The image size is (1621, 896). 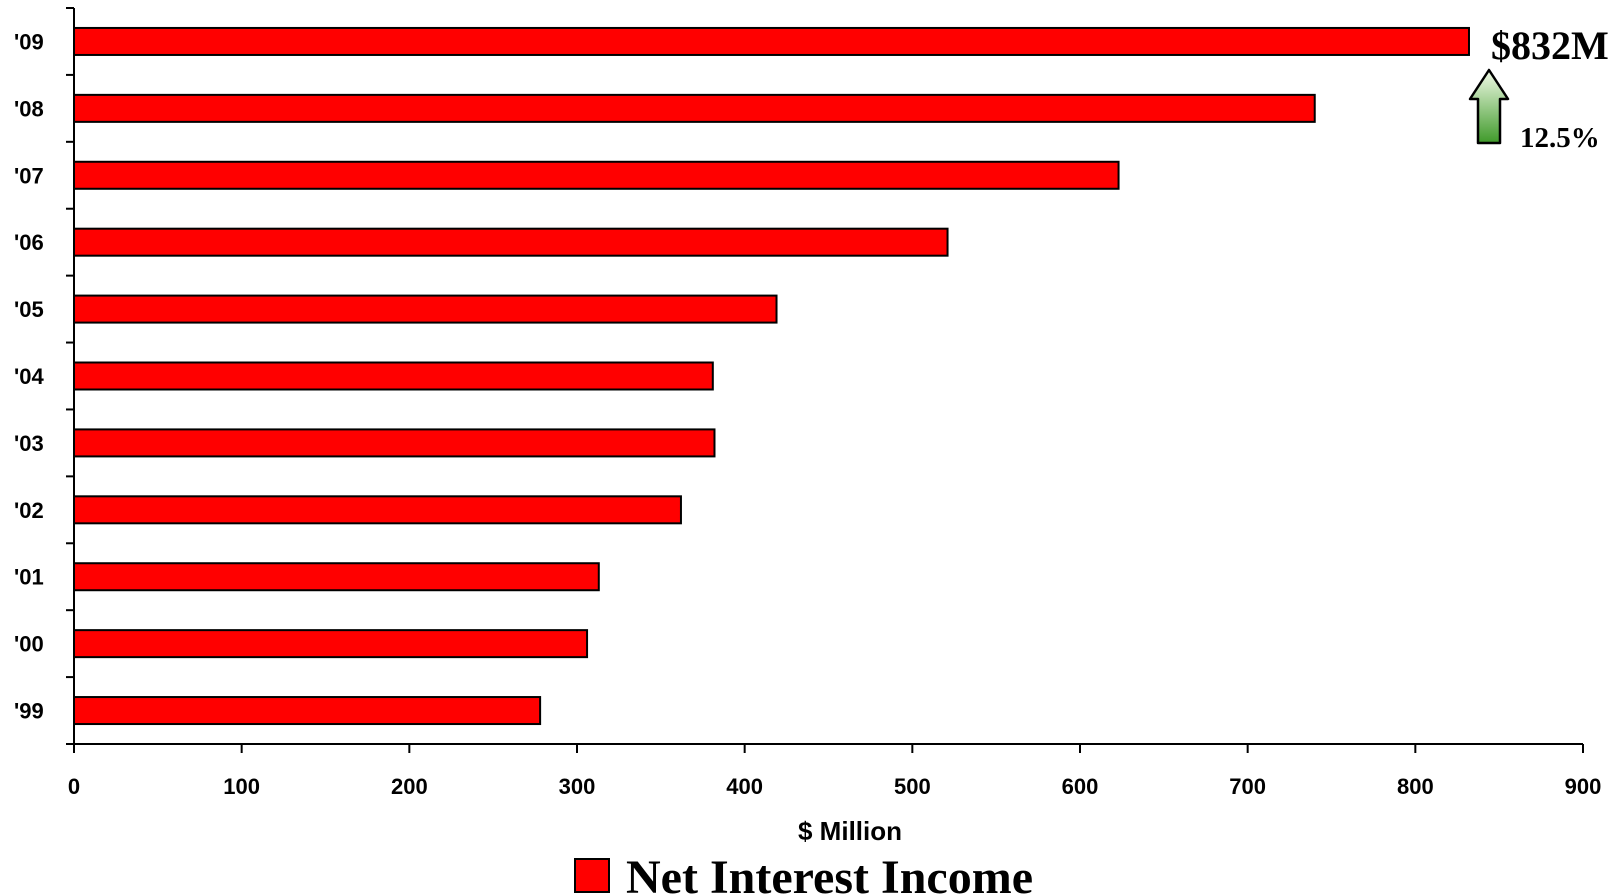 I want to click on y-axis-labels: '99 '00 '01 '02 '03 '04 '05 '06 '07 '08 '09, so click(x=29, y=376).